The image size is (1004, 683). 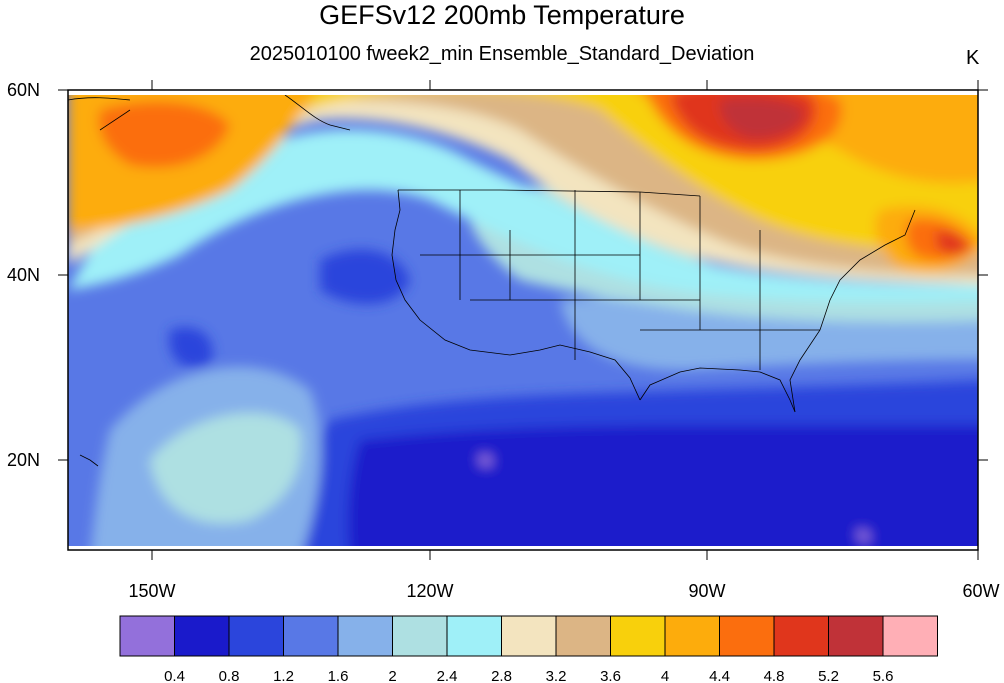 What do you see at coordinates (151, 591) in the screenshot?
I see `lon-label-150w: 150W` at bounding box center [151, 591].